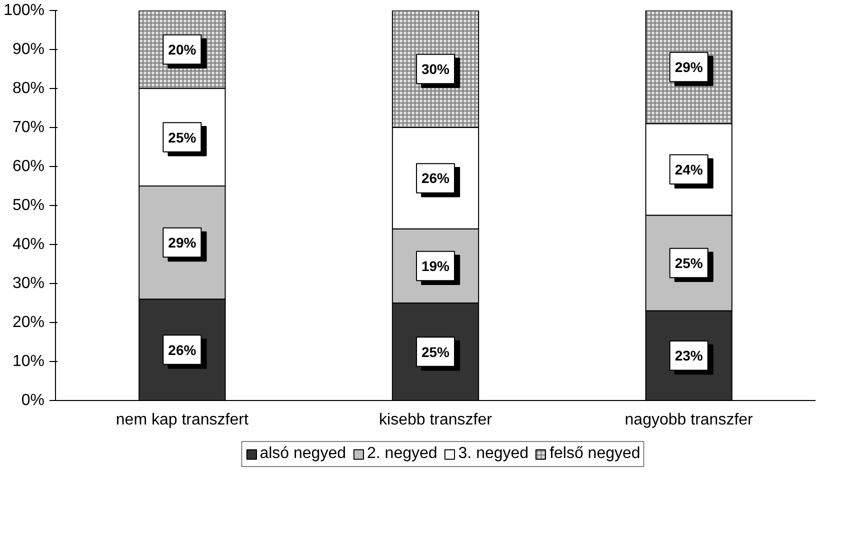 The width and height of the screenshot is (851, 534). Describe the element at coordinates (689, 356) in the screenshot. I see `data-label: 23%` at that location.